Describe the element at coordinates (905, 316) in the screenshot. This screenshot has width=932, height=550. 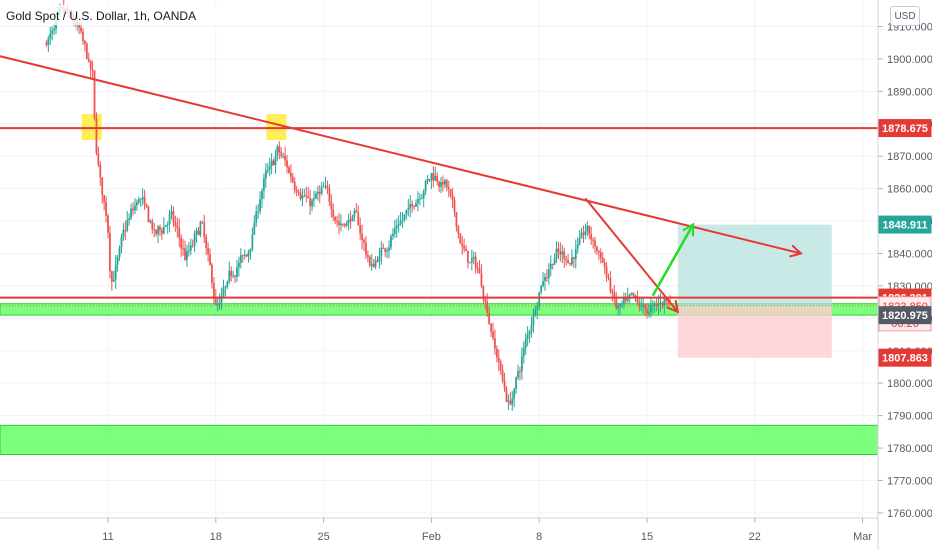
I see `price-badge-label: 1820.975` at that location.